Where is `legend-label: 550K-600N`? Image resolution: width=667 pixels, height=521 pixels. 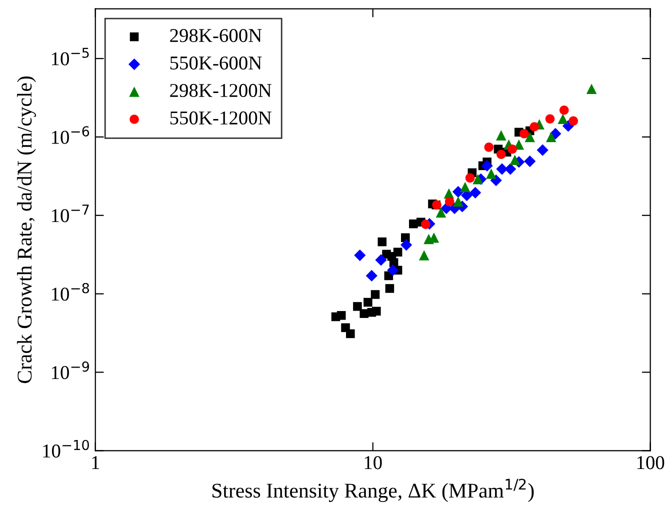 legend-label: 550K-600N is located at coordinates (216, 63).